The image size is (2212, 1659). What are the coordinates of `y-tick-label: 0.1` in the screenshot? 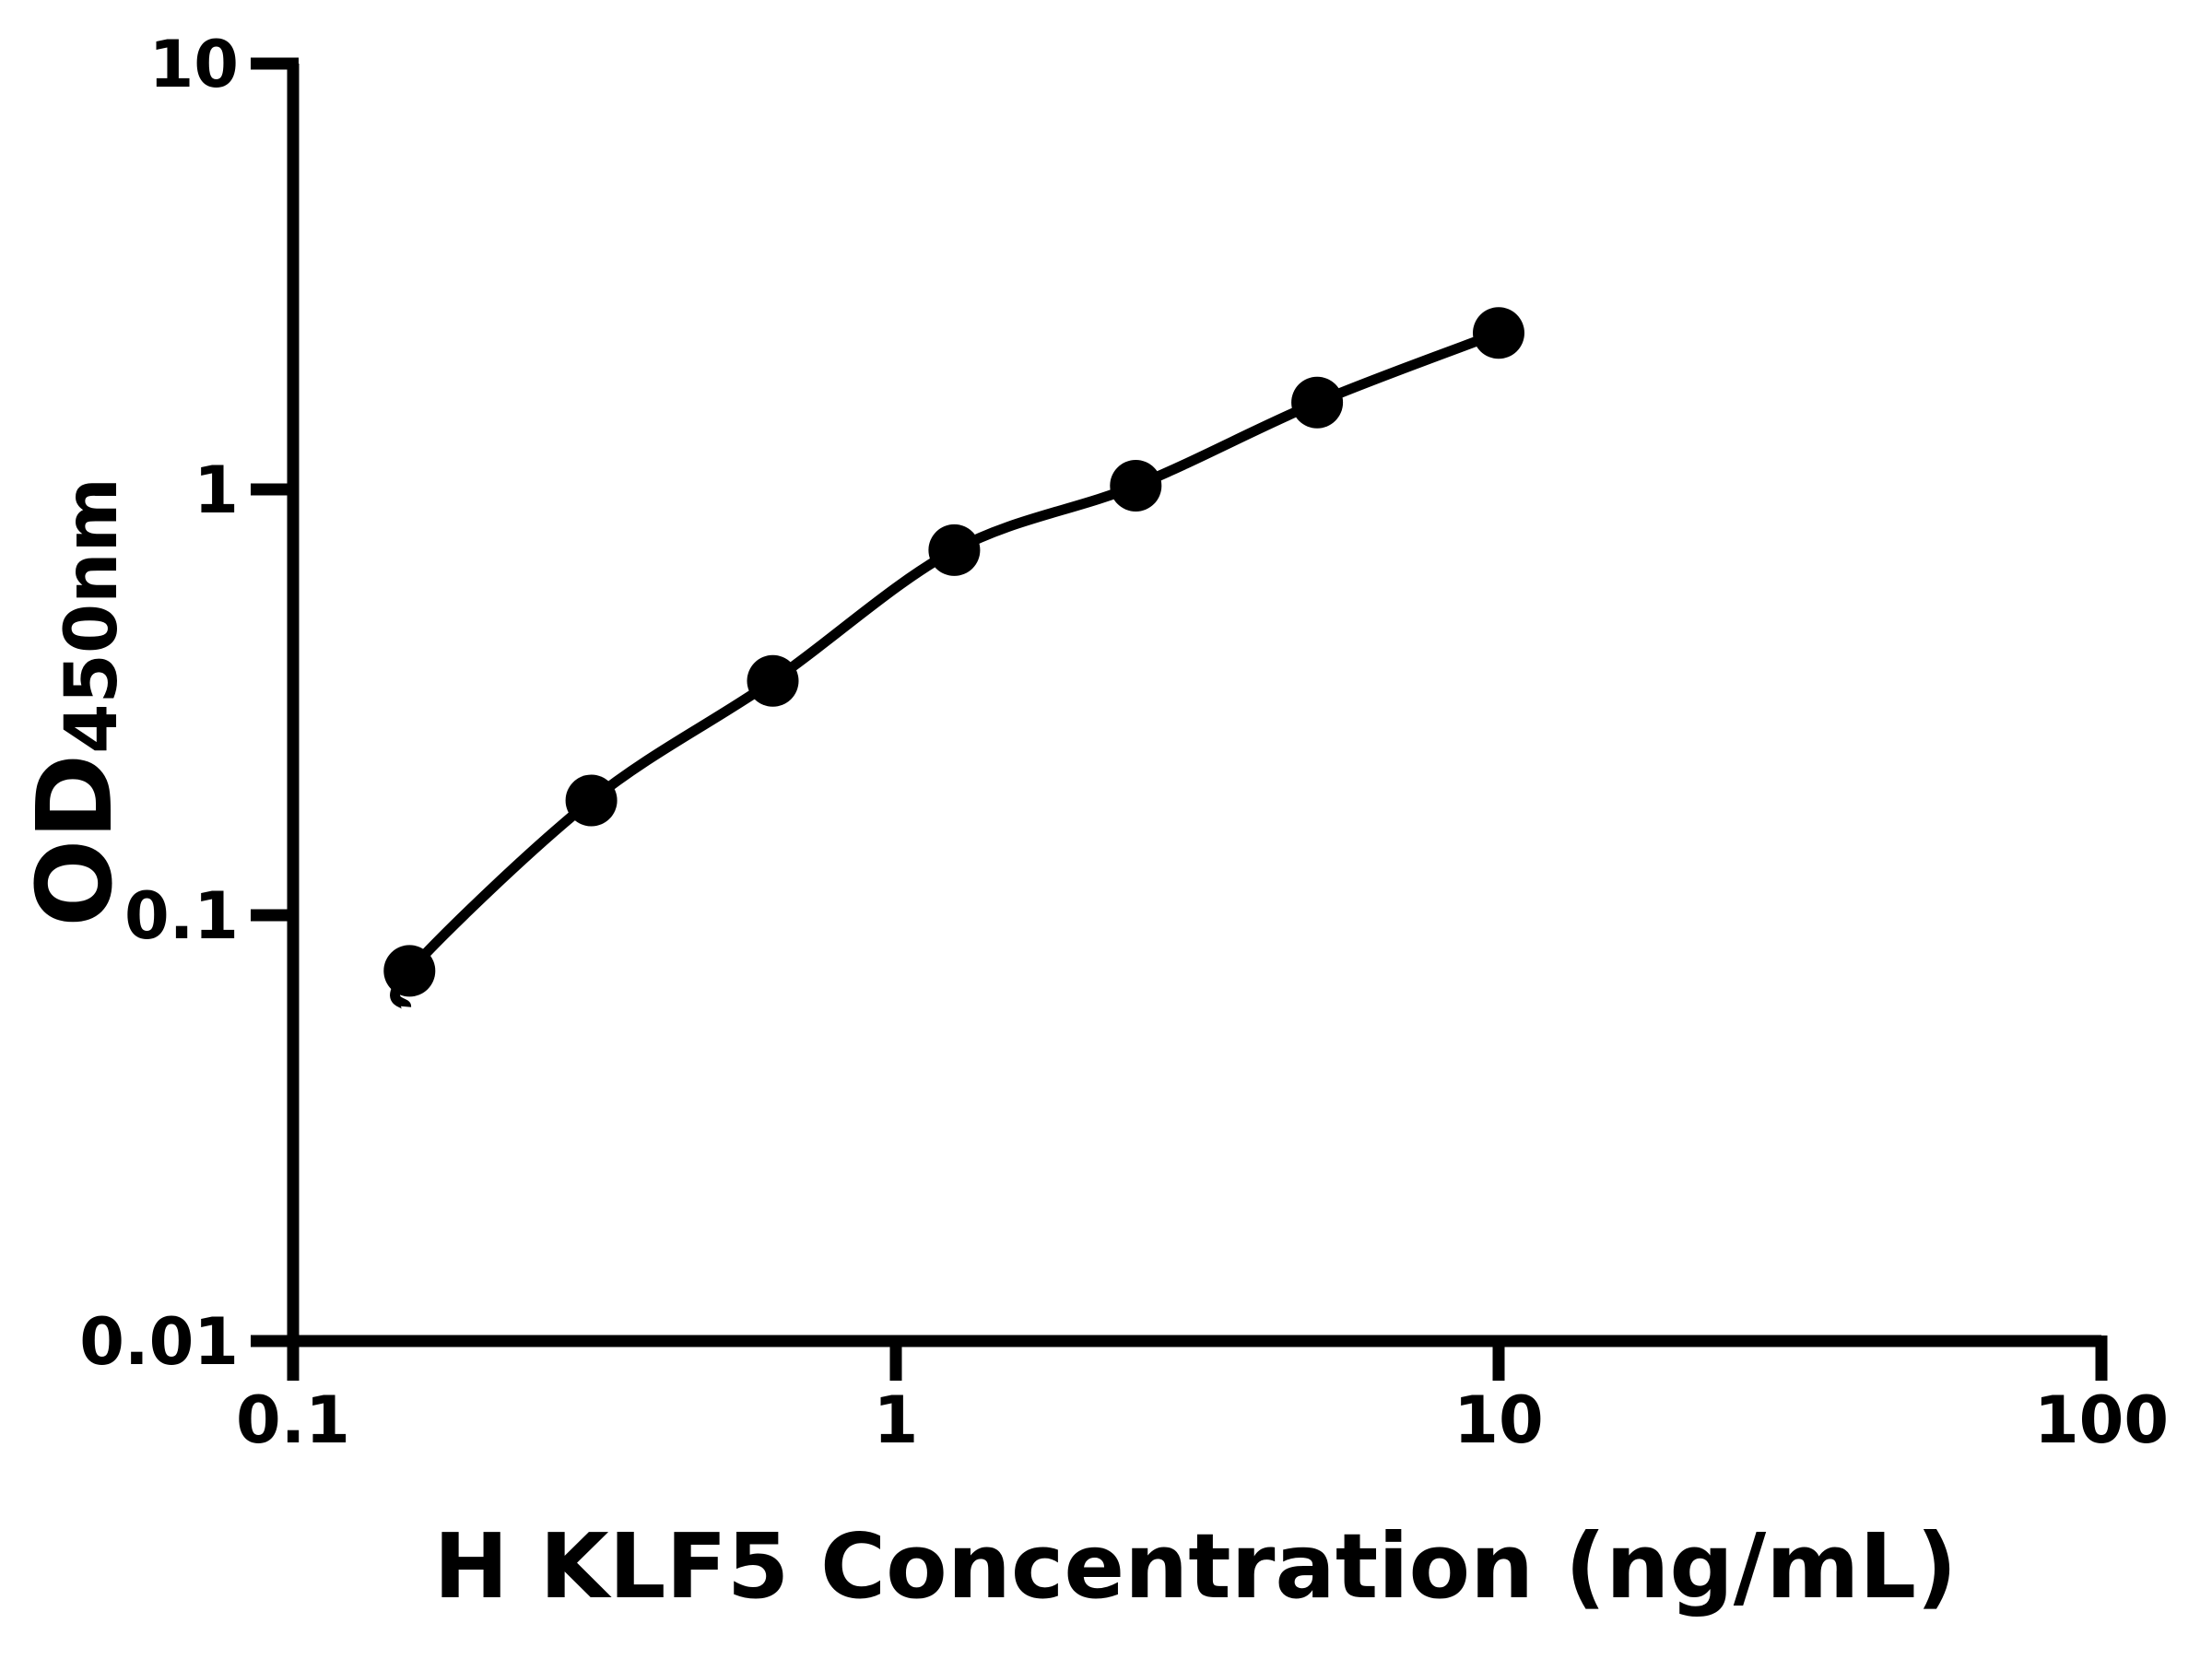 It's located at (181, 916).